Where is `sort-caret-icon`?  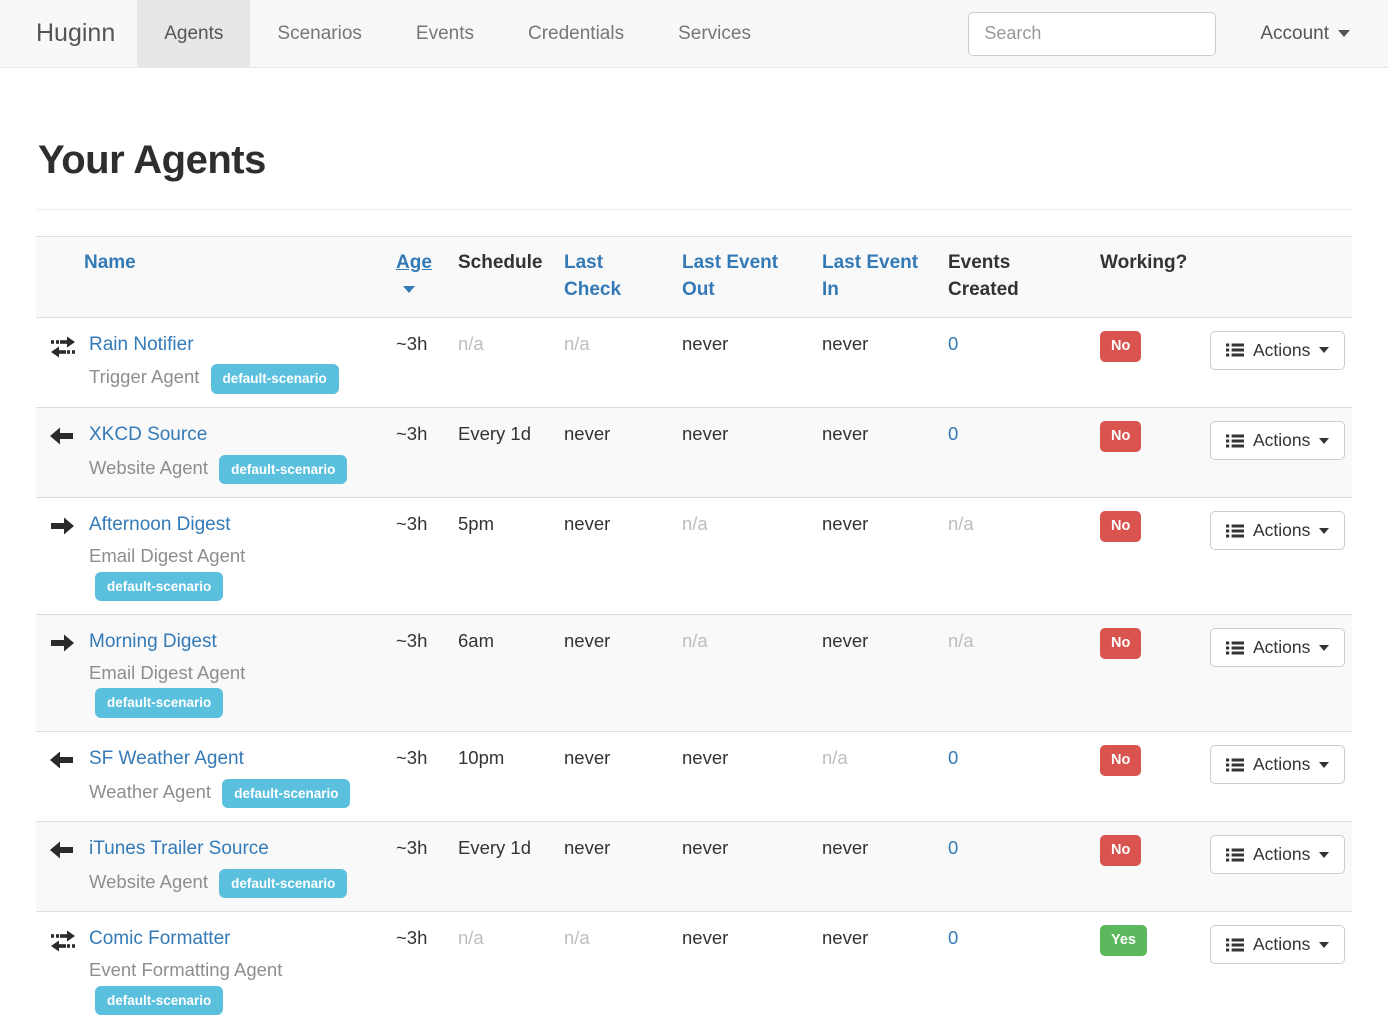 sort-caret-icon is located at coordinates (409, 289).